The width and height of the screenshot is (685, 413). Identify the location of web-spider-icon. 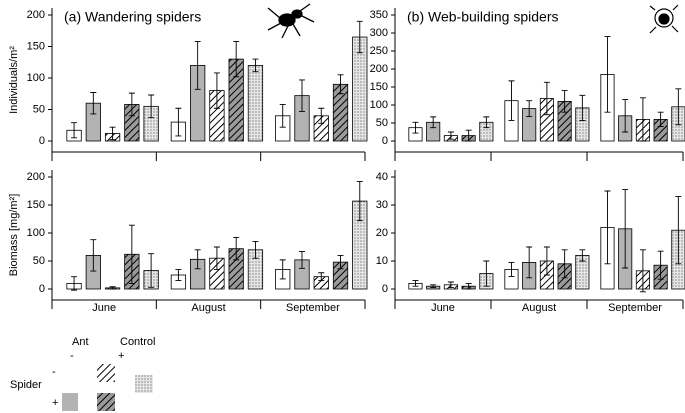
(664, 19).